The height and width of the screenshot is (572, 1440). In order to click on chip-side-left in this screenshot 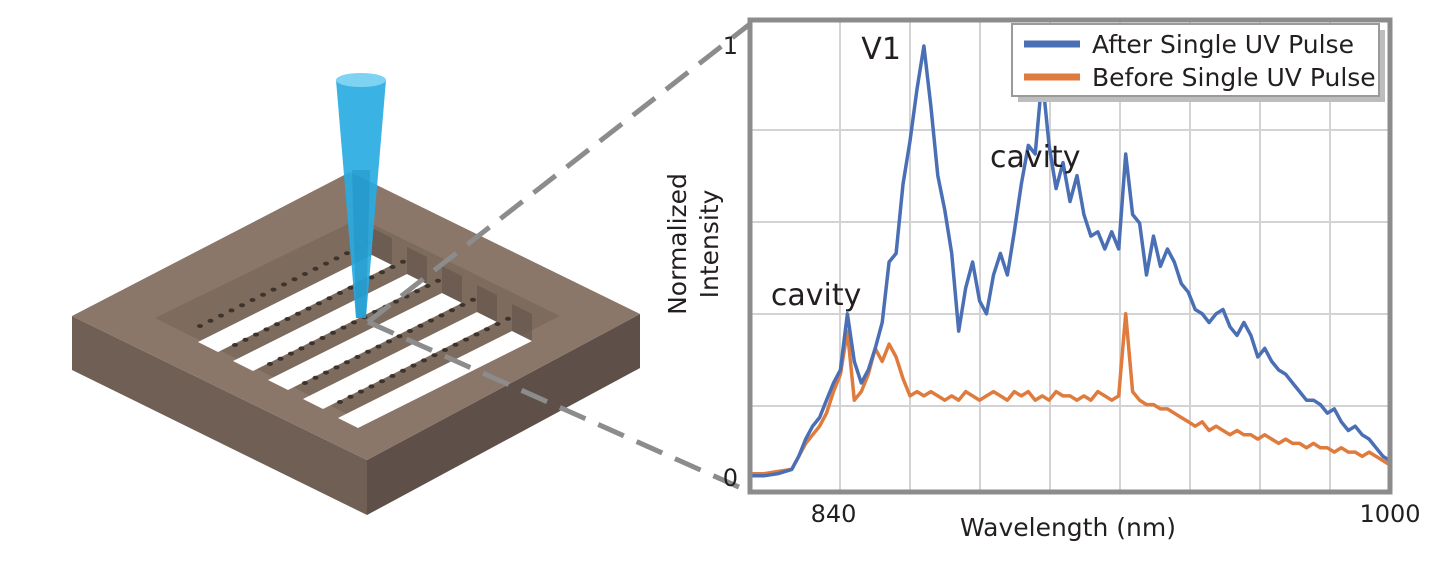, I will do `click(219, 415)`.